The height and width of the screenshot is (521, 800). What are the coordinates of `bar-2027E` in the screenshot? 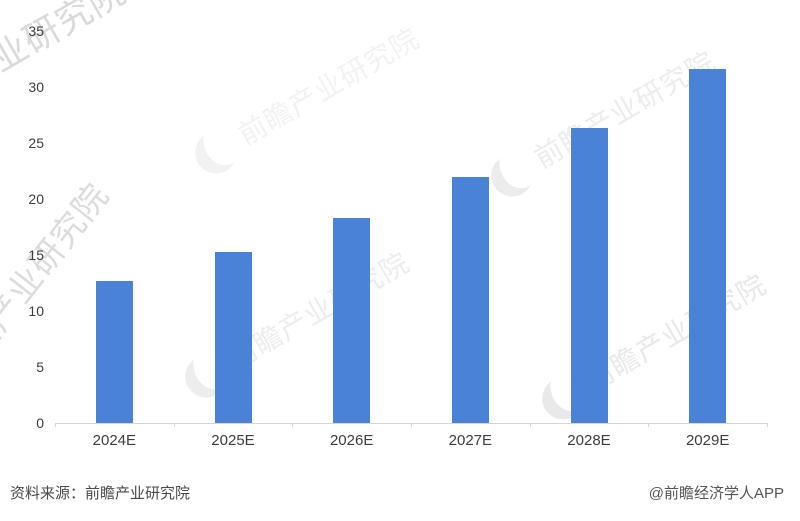 It's located at (470, 299).